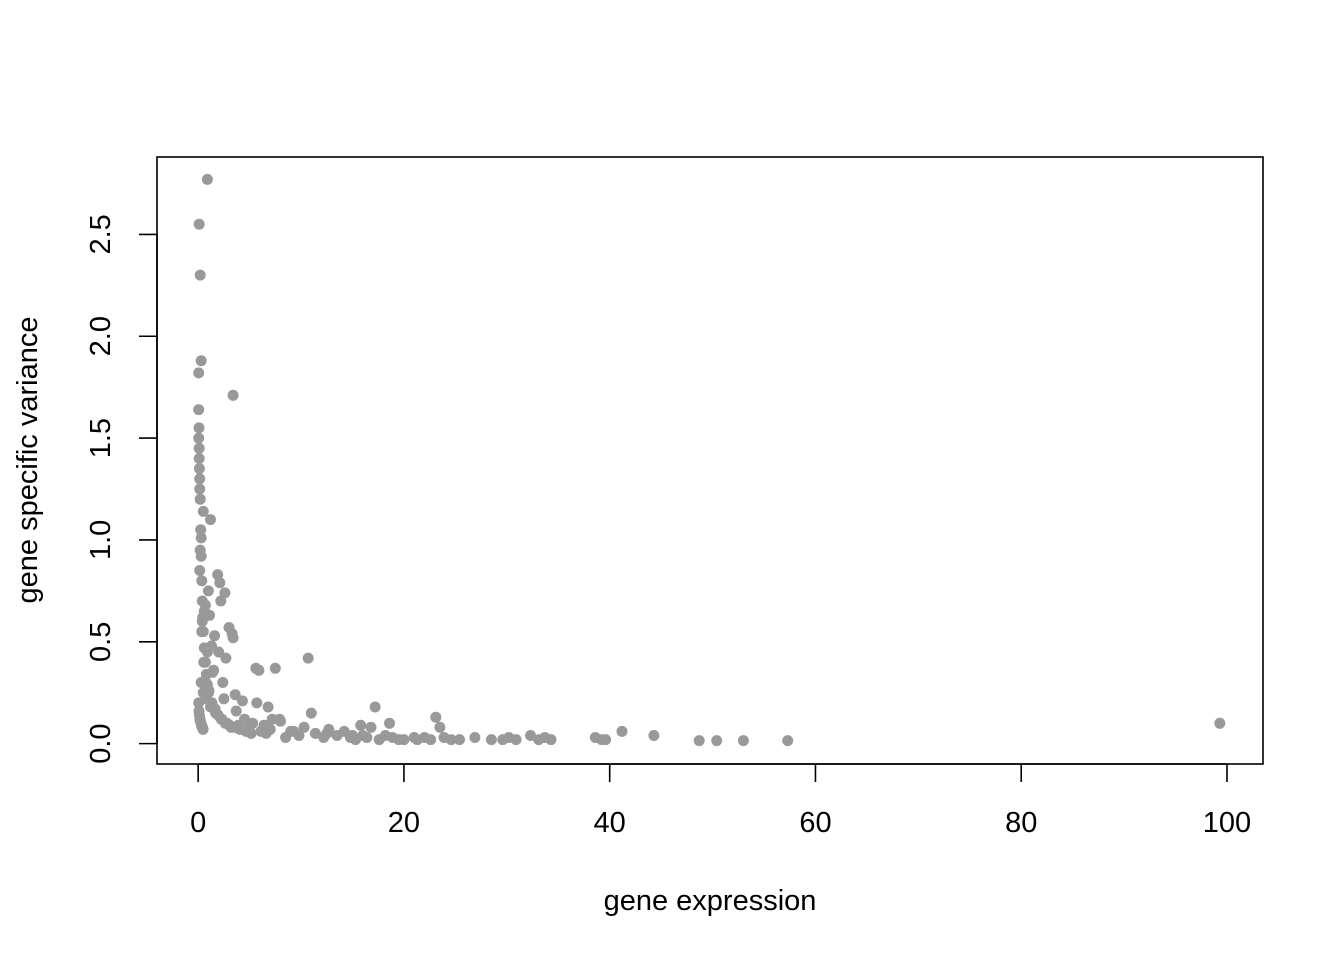  Describe the element at coordinates (198, 823) in the screenshot. I see `x-tick-label: 0` at that location.